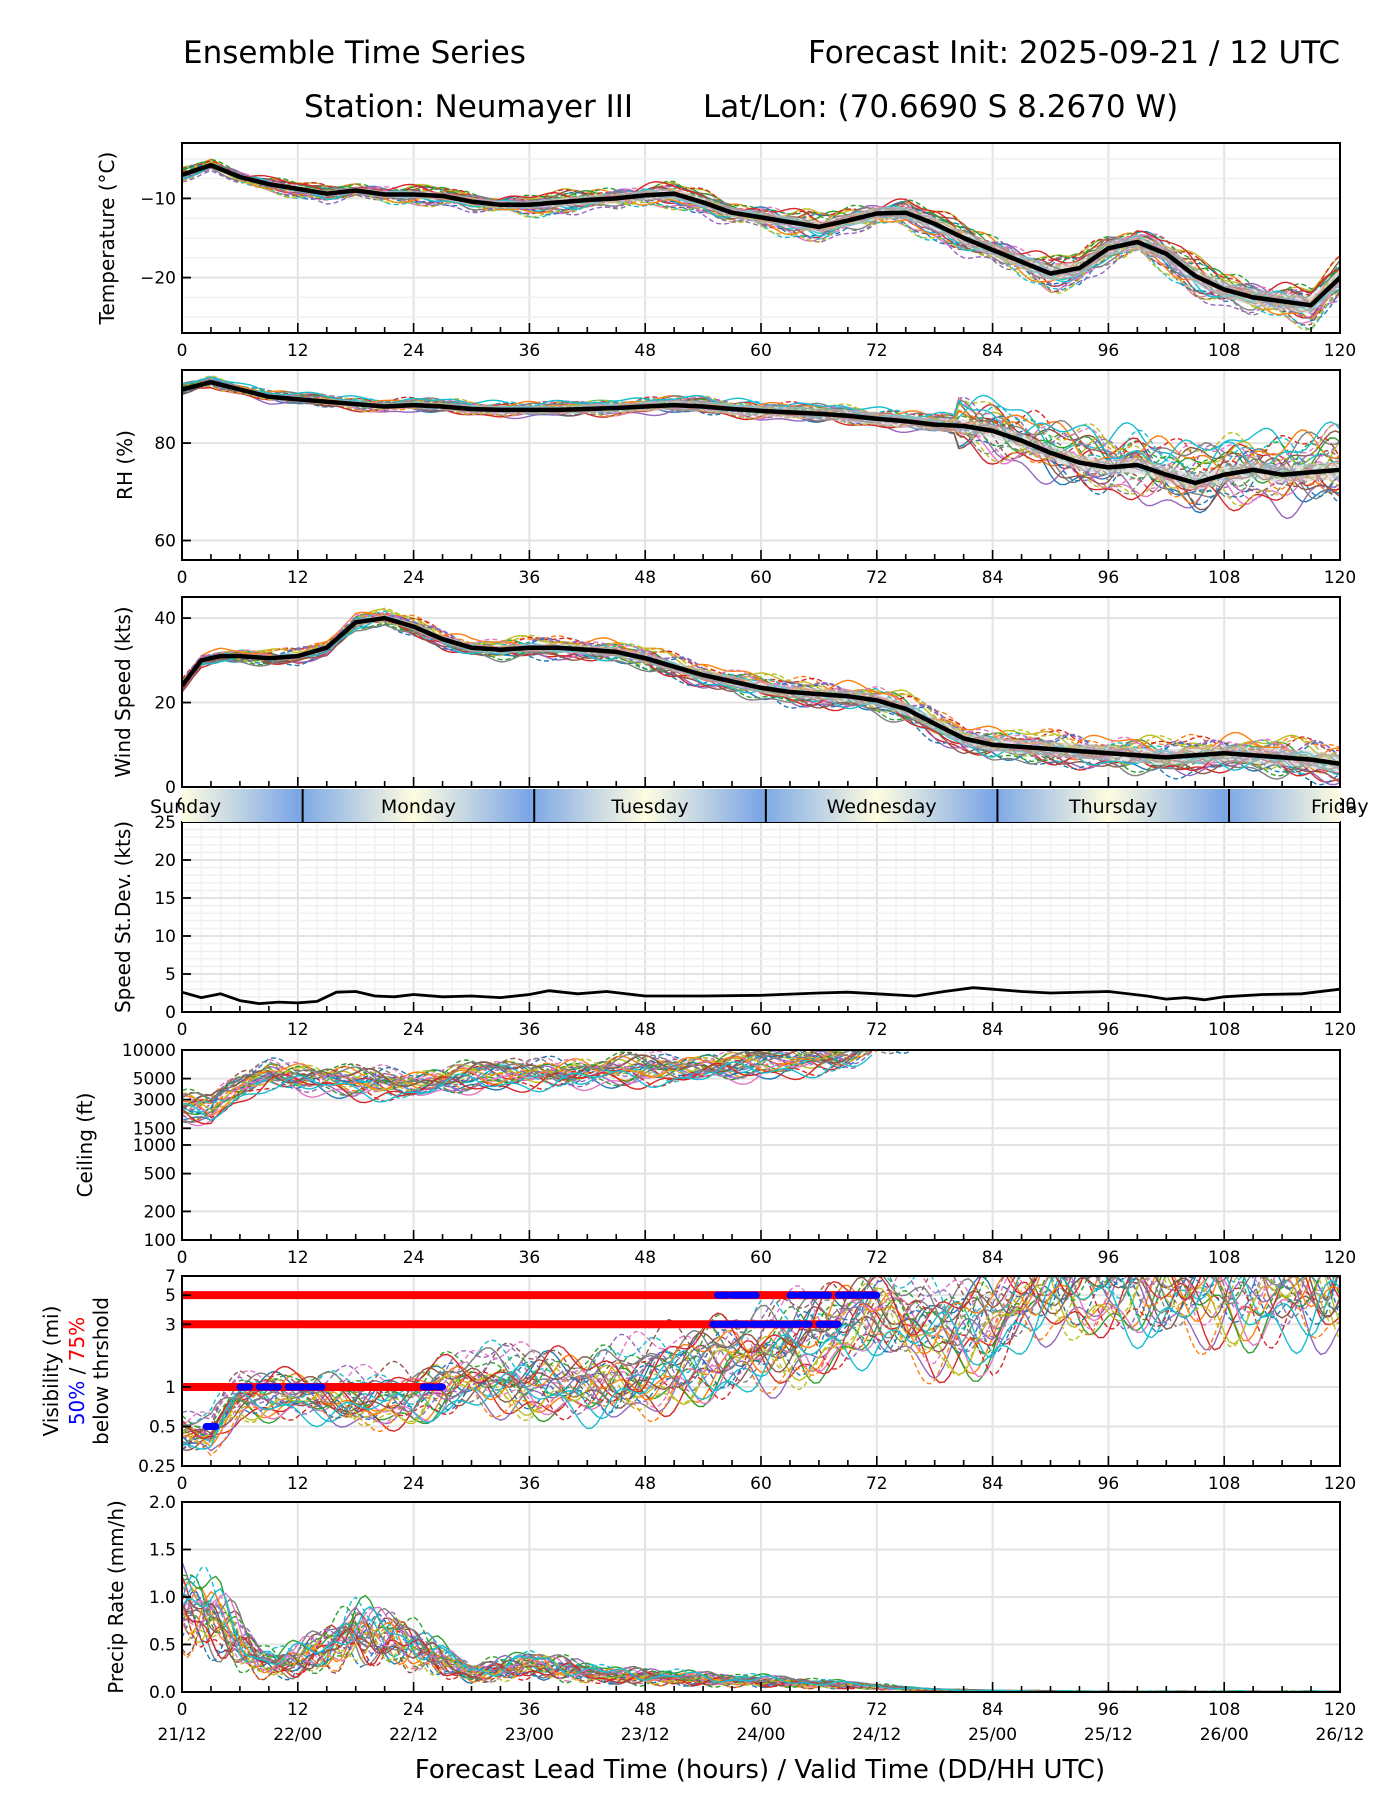  Describe the element at coordinates (1340, 1735) in the screenshot. I see `valid-time-label: 26/12` at that location.